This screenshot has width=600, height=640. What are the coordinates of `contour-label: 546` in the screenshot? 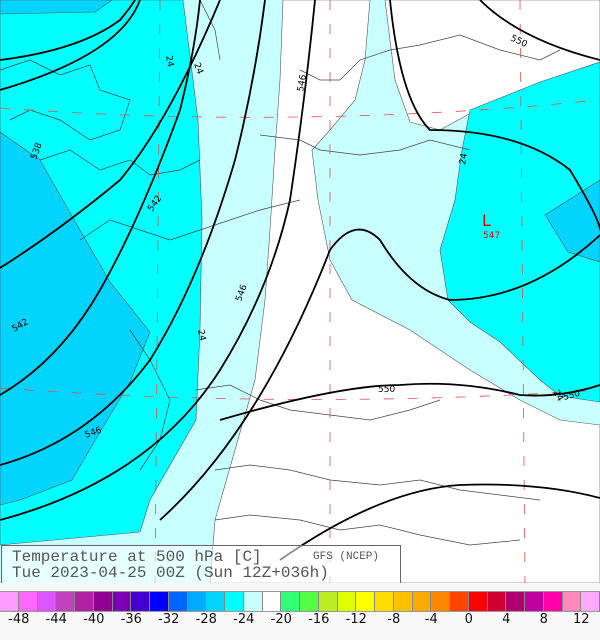 It's located at (302, 83).